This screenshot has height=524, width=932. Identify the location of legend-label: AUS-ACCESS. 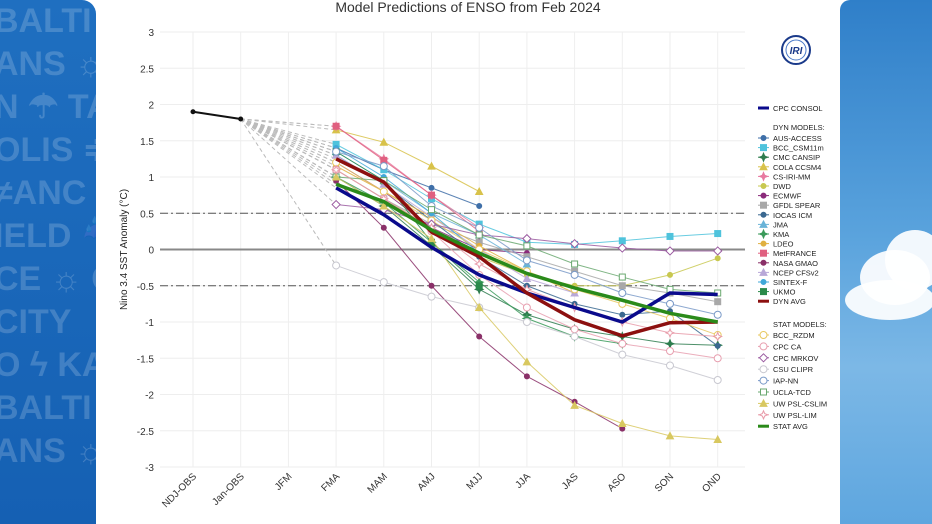
(797, 138).